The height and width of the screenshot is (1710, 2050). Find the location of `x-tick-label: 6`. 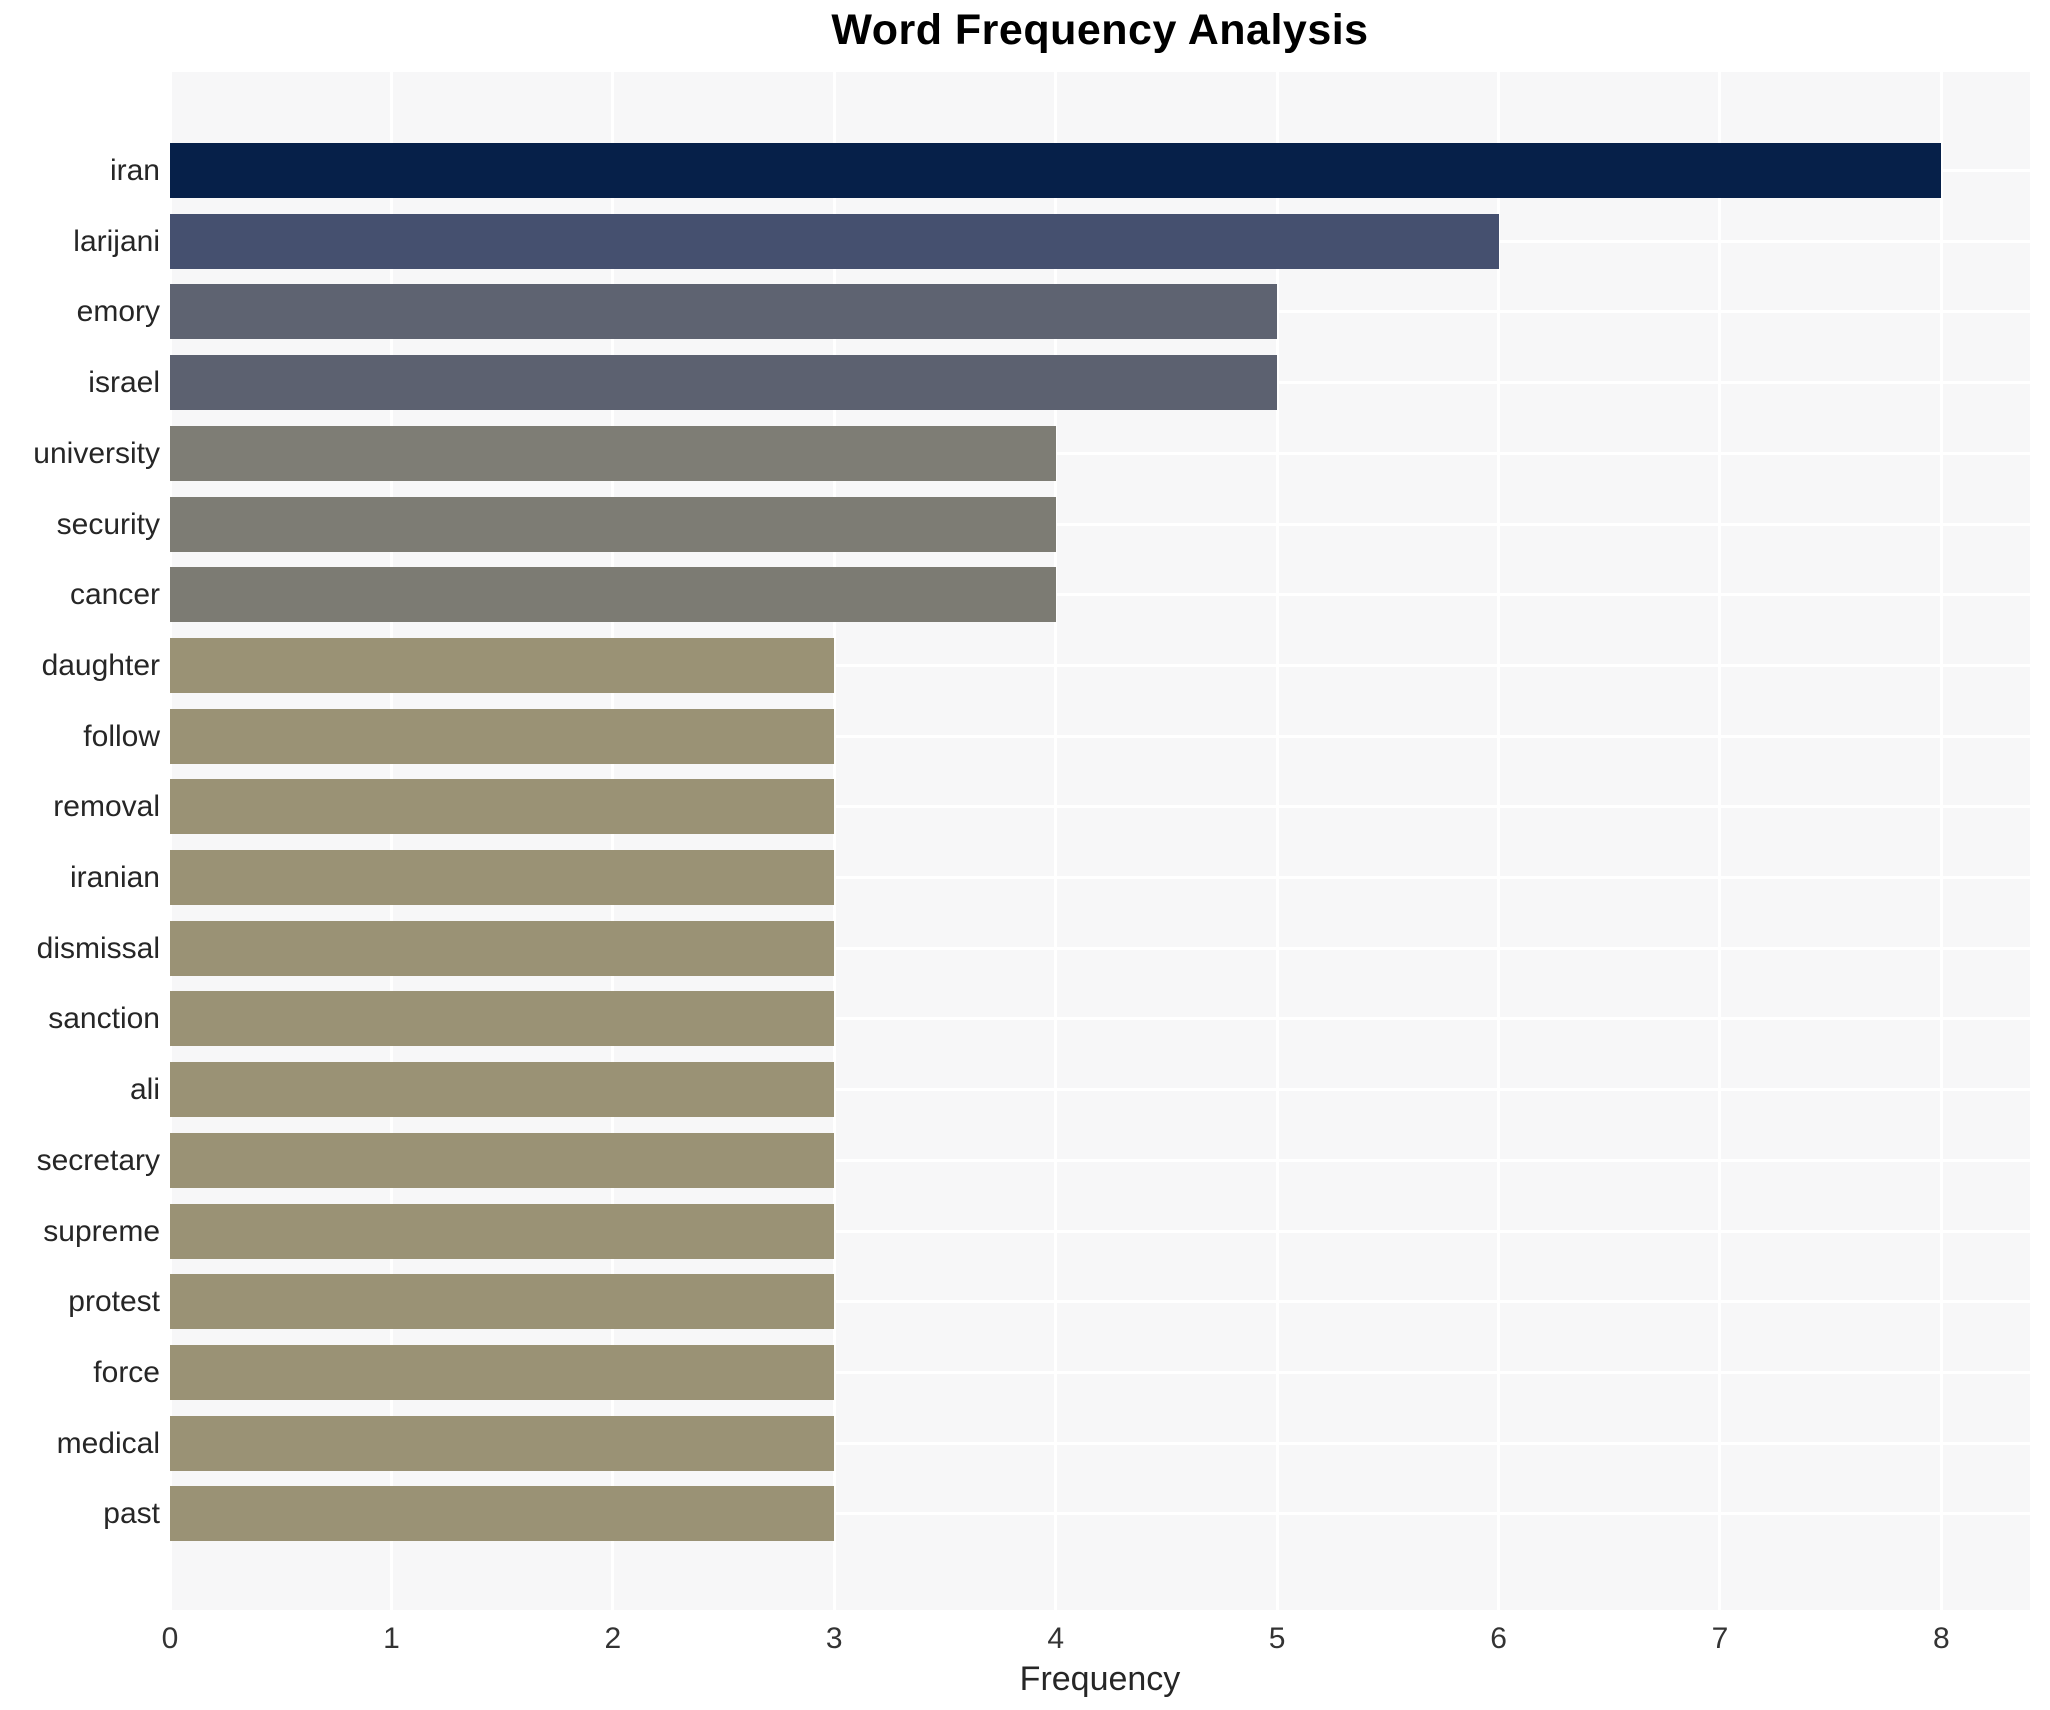

x-tick-label: 6 is located at coordinates (1498, 1638).